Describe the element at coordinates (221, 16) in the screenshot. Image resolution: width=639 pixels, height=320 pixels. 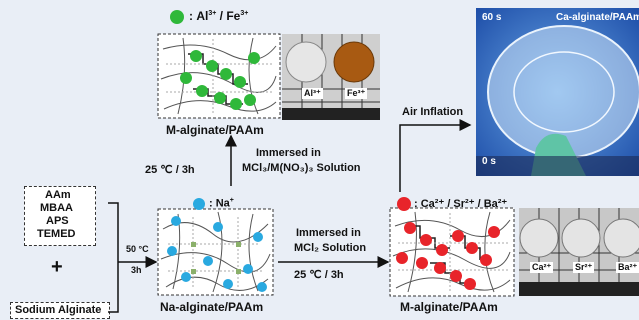
I see `legend-sep: /` at that location.